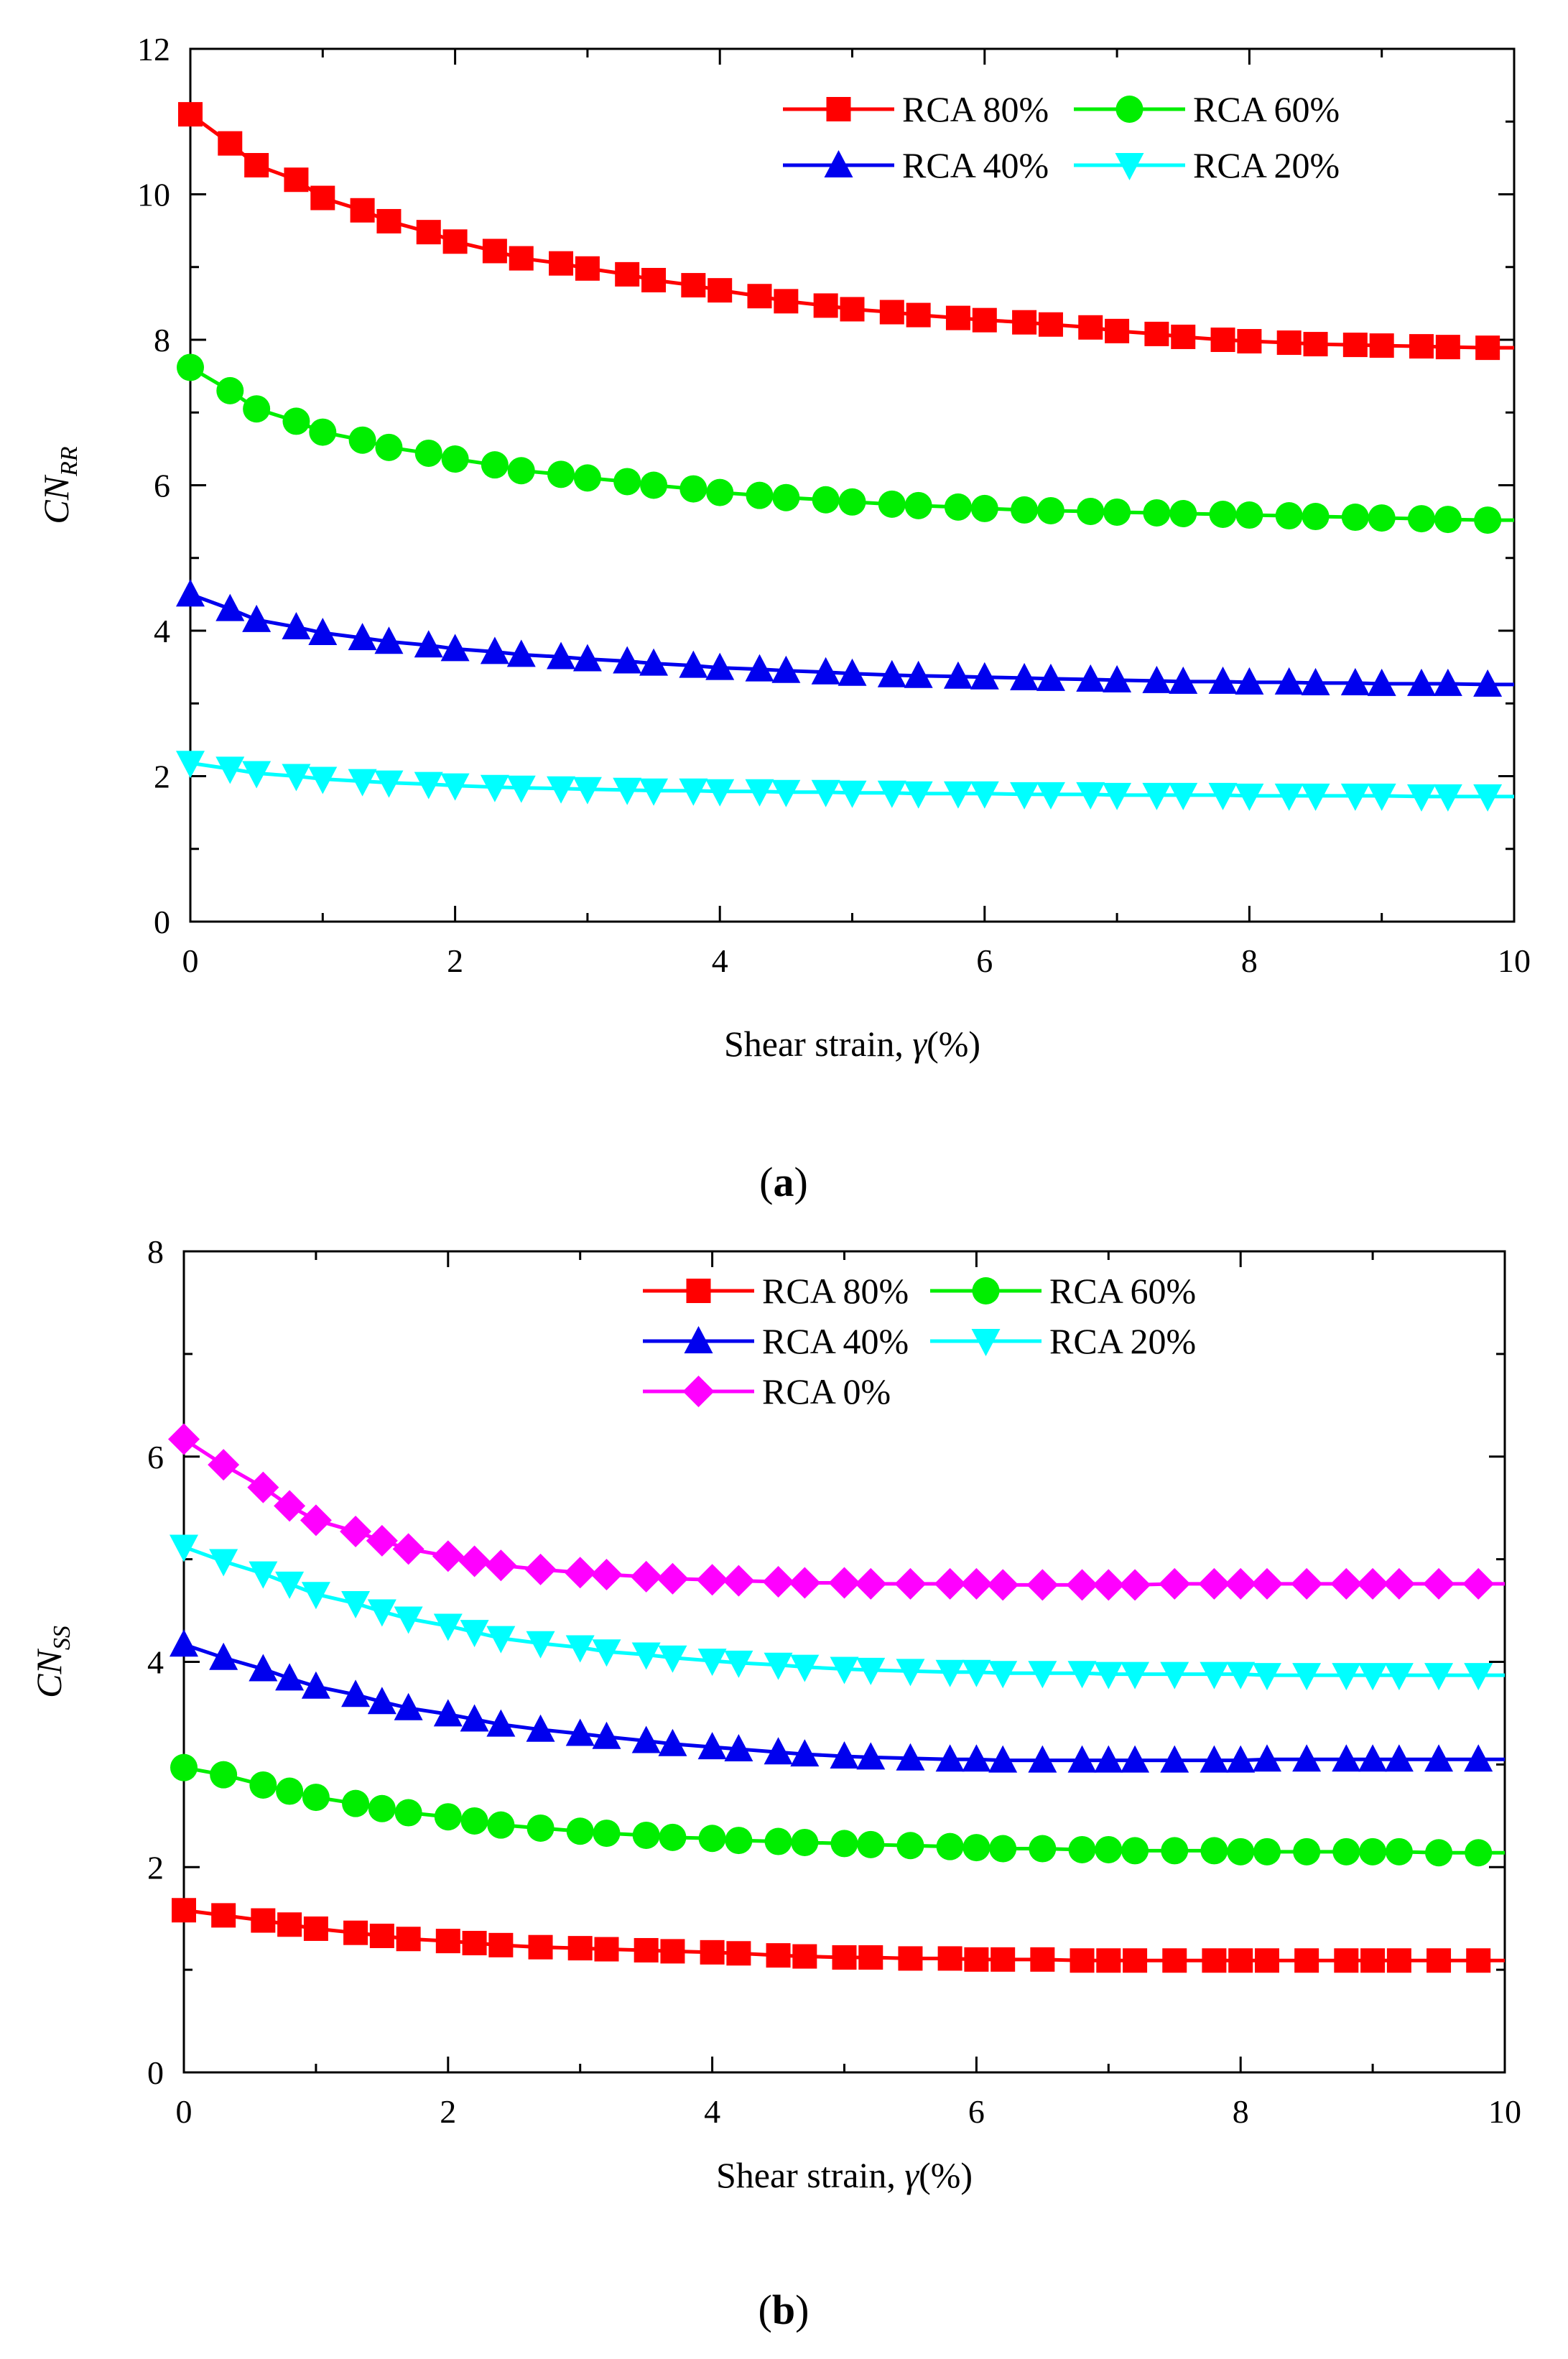 This screenshot has height=2359, width=1568. I want to click on legend-label: RCA 40%, so click(835, 1341).